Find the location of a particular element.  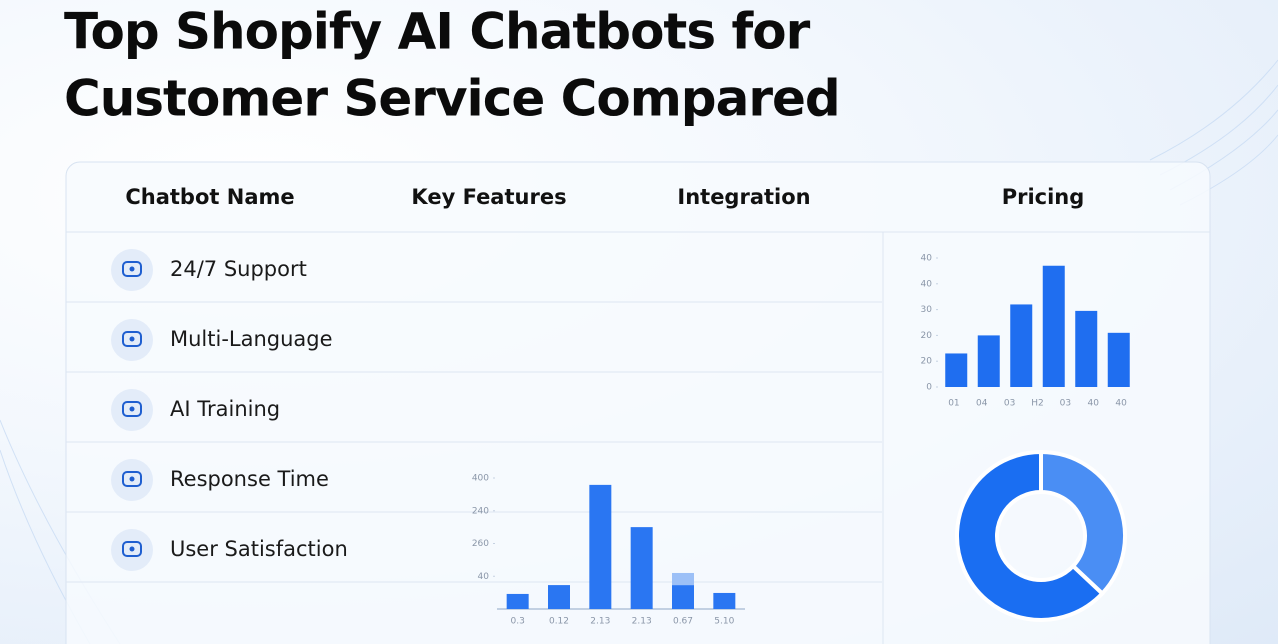

header-cell: Chatbot Name is located at coordinates (209, 197).